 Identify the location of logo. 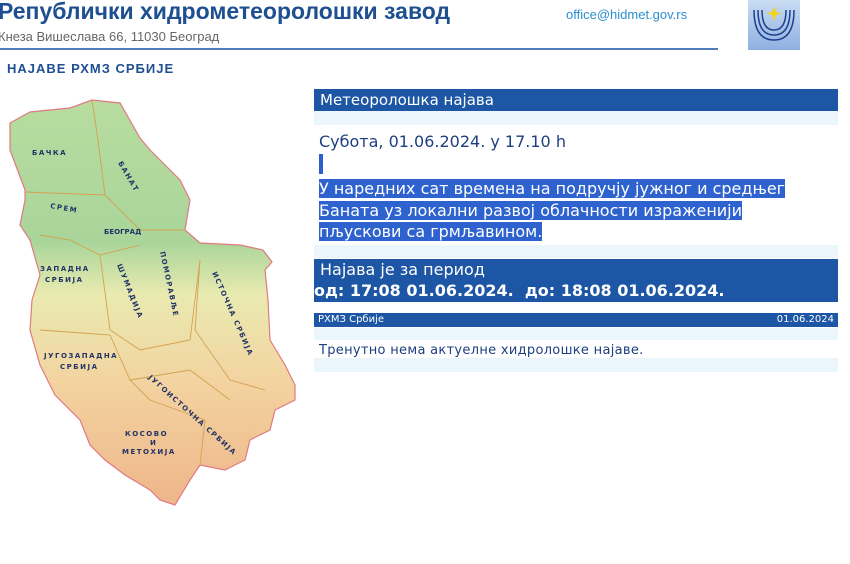
(774, 25).